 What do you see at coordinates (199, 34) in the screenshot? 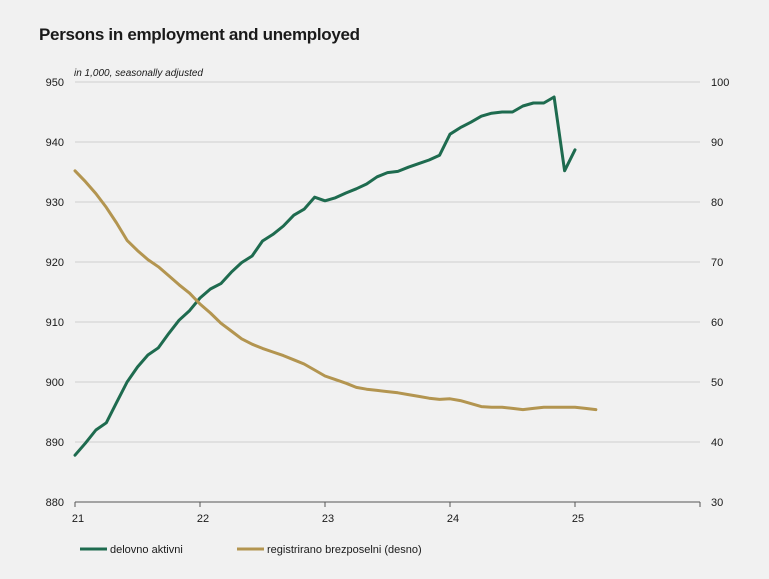
I see `chart-title: Persons in employment and unemployed` at bounding box center [199, 34].